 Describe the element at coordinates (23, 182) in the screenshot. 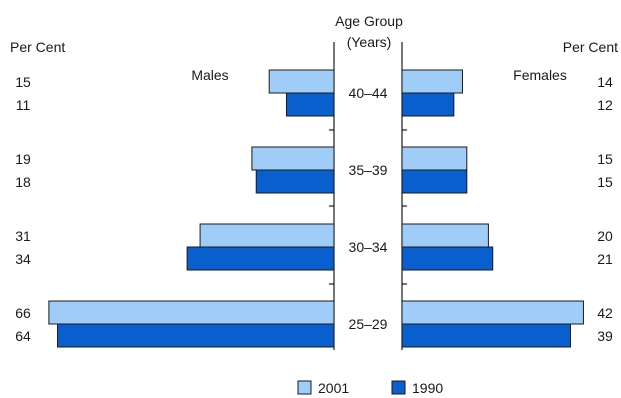

I see `value-label-male-1990-35-39: 18` at that location.